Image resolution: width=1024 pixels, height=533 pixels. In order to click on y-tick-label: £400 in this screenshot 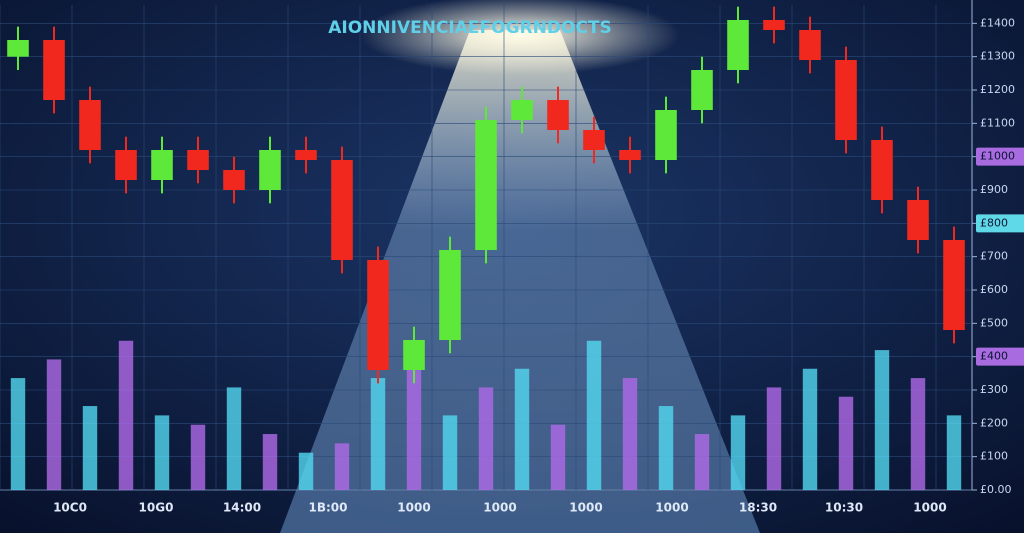, I will do `click(994, 356)`.